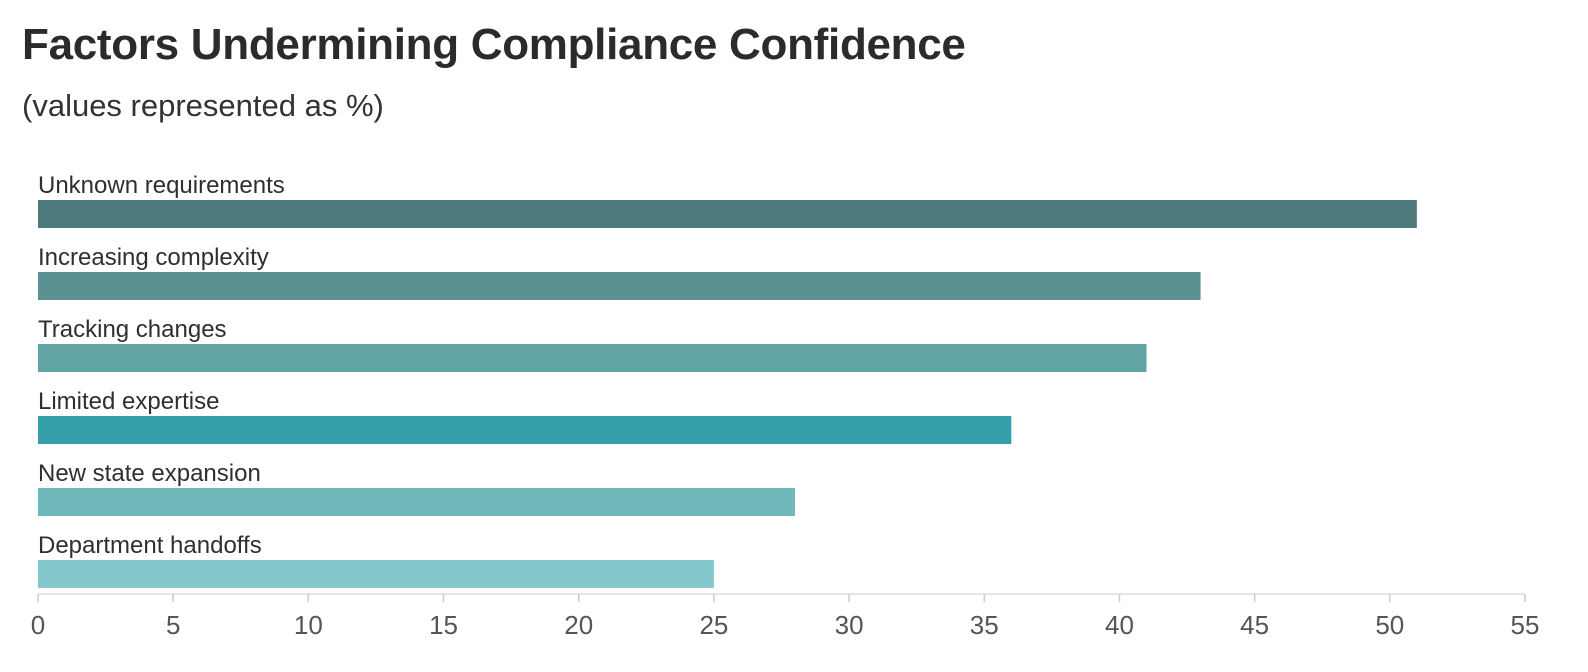 This screenshot has width=1588, height=672. I want to click on x-tick-label: 0, so click(38, 625).